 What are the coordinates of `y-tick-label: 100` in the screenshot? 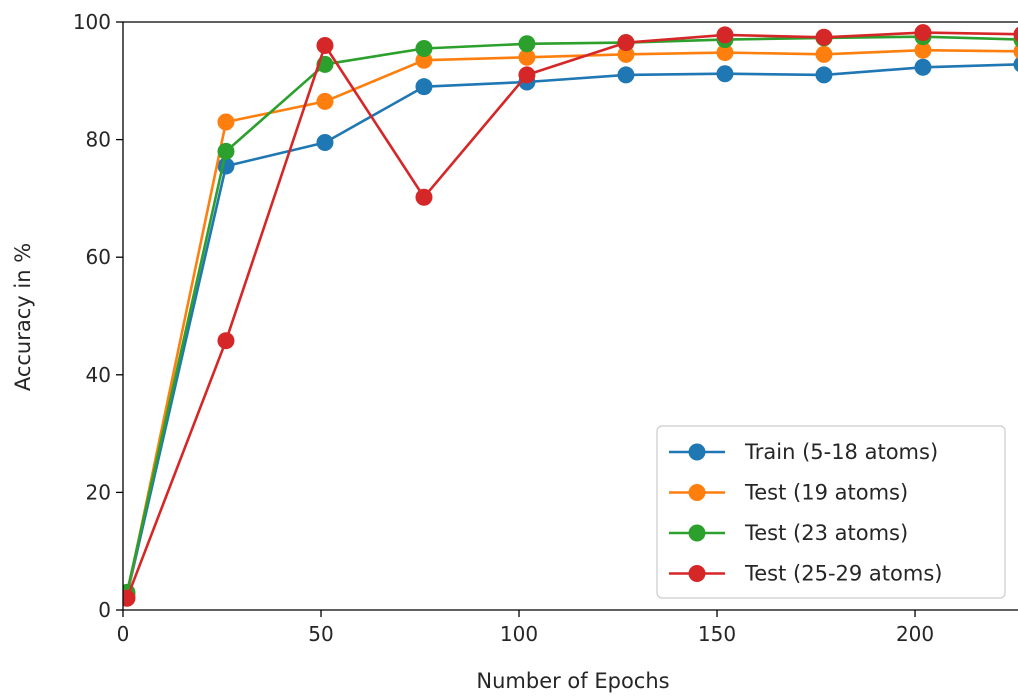 It's located at (92, 22).